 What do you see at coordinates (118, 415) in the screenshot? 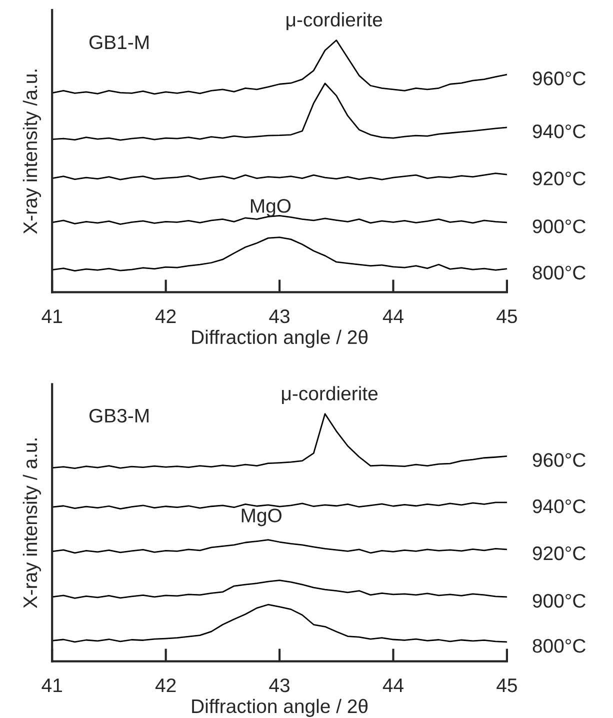
I see `annotation: GB3-M` at bounding box center [118, 415].